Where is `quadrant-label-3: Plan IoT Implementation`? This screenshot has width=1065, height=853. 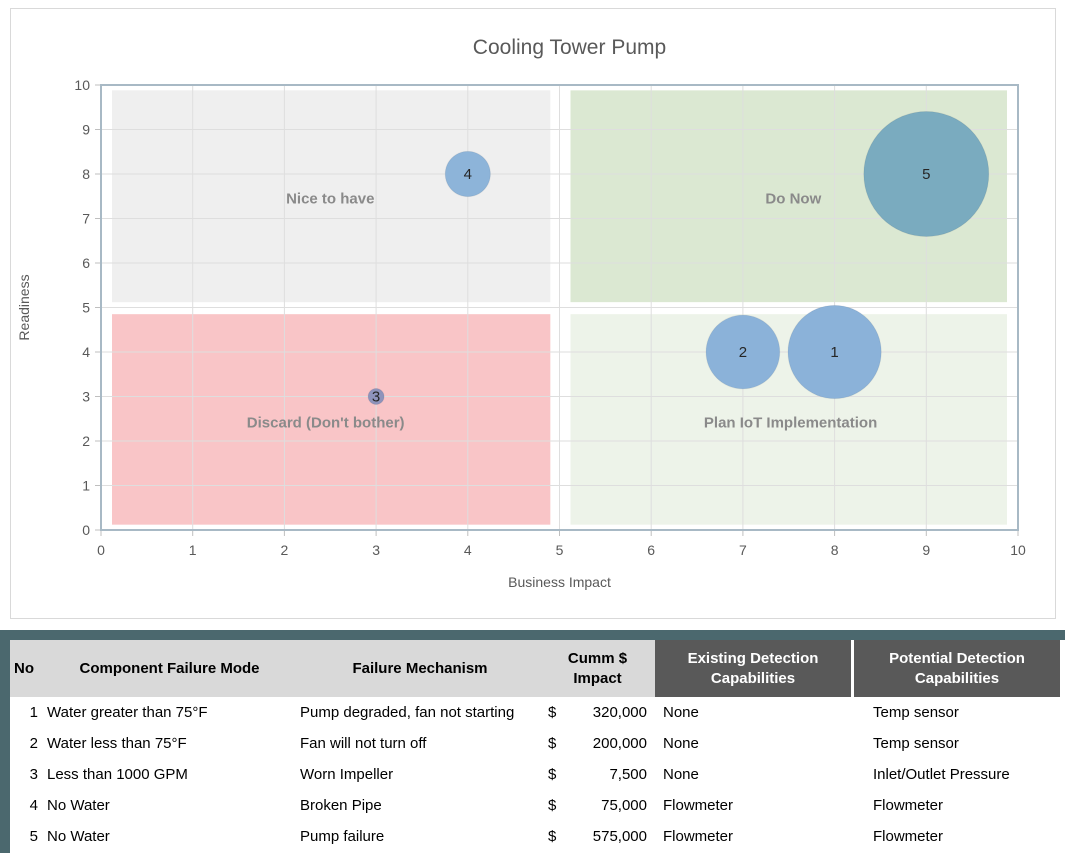 quadrant-label-3: Plan IoT Implementation is located at coordinates (790, 422).